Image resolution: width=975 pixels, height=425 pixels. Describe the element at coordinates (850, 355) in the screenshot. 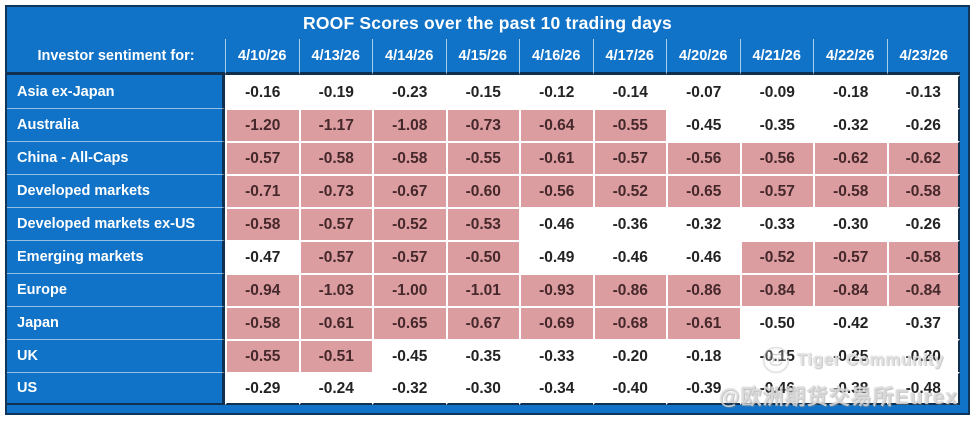

I see `score-cell: -0.25` at that location.